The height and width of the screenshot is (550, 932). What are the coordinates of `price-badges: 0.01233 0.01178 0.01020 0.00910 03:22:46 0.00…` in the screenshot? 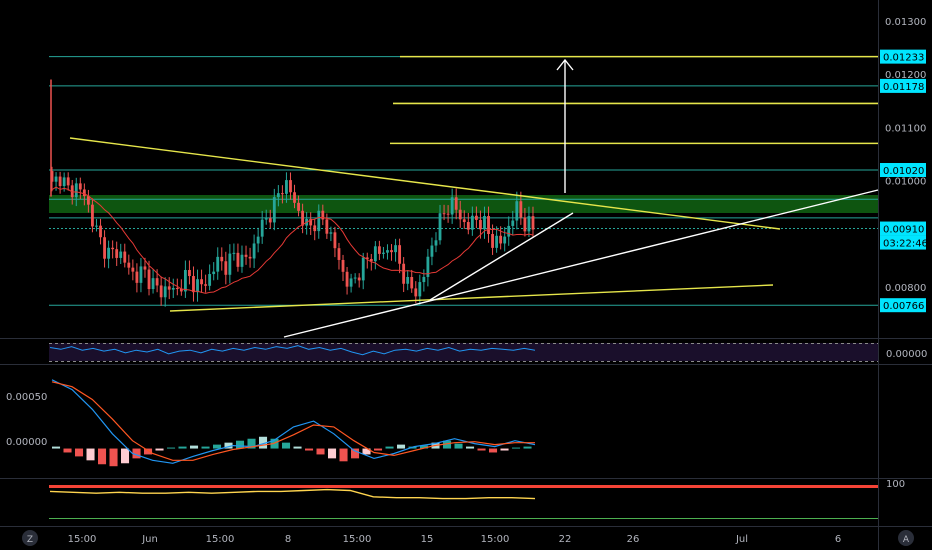 It's located at (904, 181).